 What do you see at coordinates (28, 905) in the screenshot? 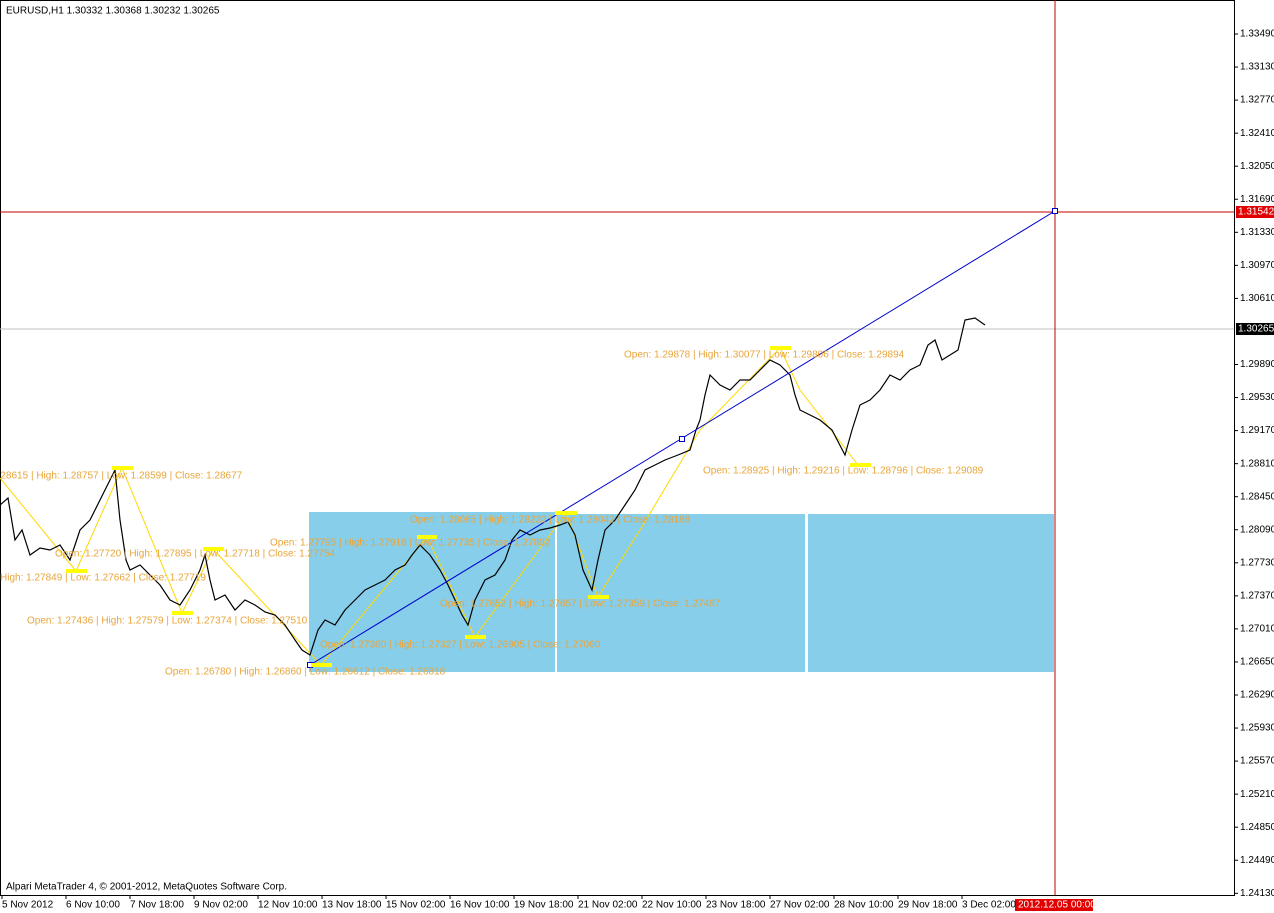
I see `time-label: 5 Nov 2012` at bounding box center [28, 905].